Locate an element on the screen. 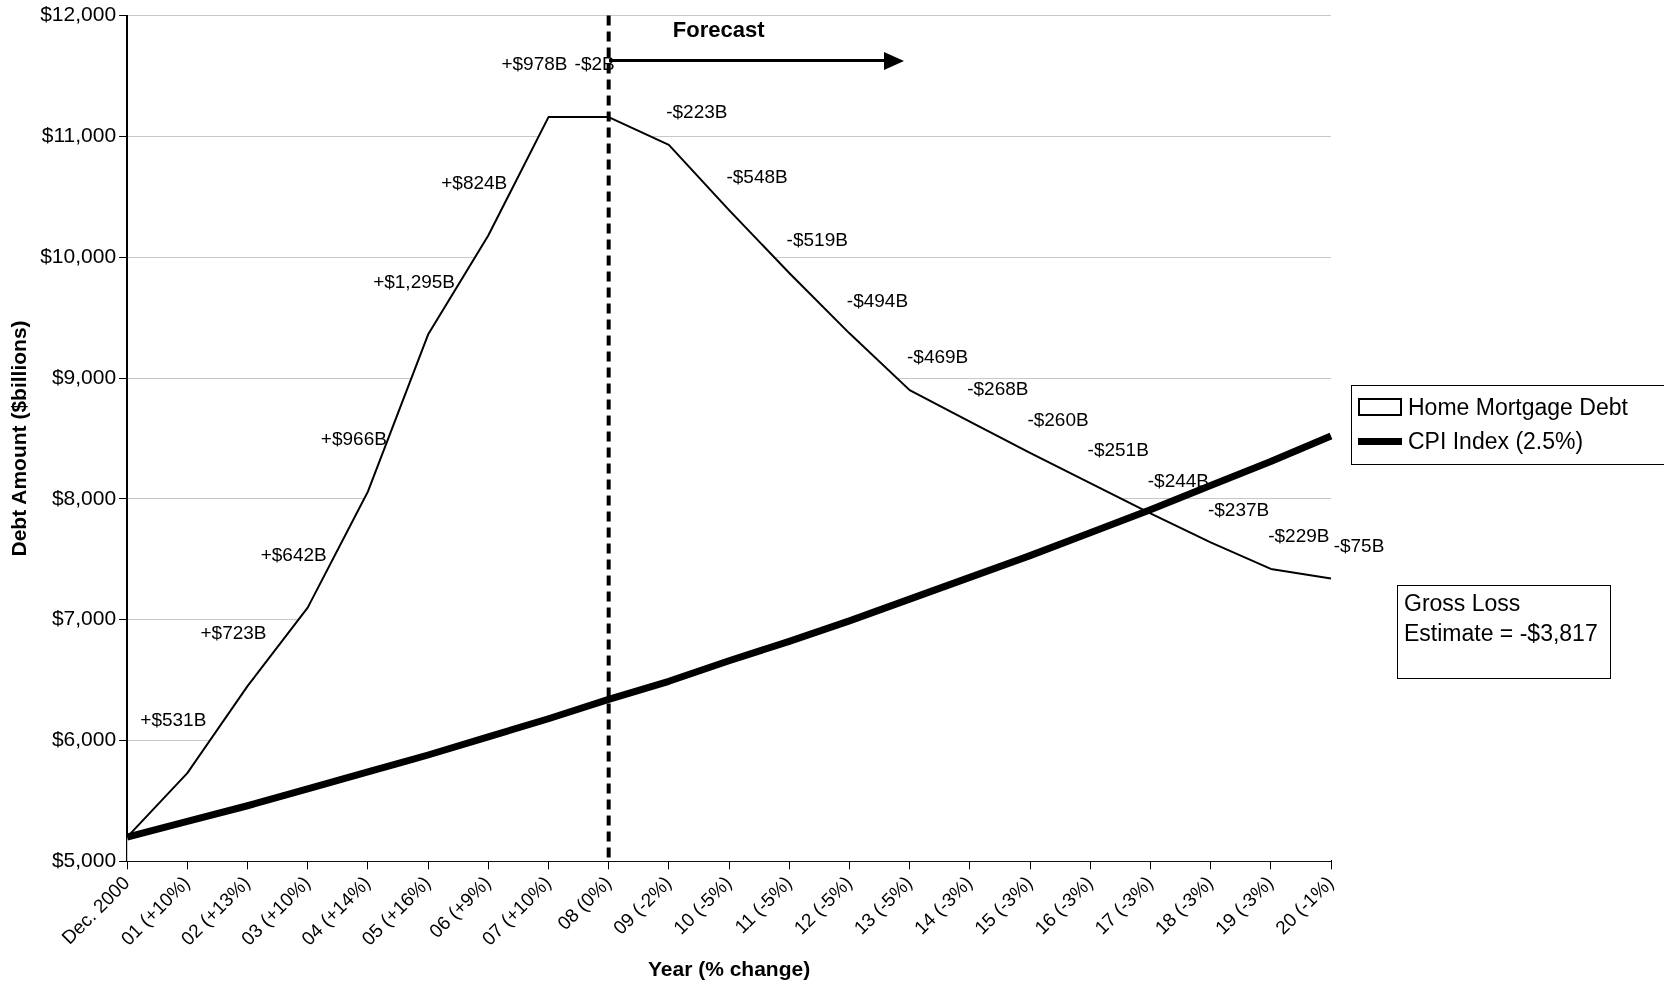 The width and height of the screenshot is (1664, 991). annotation: -$548B is located at coordinates (757, 177).